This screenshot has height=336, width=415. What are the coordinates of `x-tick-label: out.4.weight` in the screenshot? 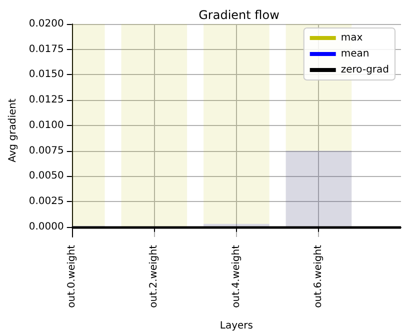 It's located at (236, 276).